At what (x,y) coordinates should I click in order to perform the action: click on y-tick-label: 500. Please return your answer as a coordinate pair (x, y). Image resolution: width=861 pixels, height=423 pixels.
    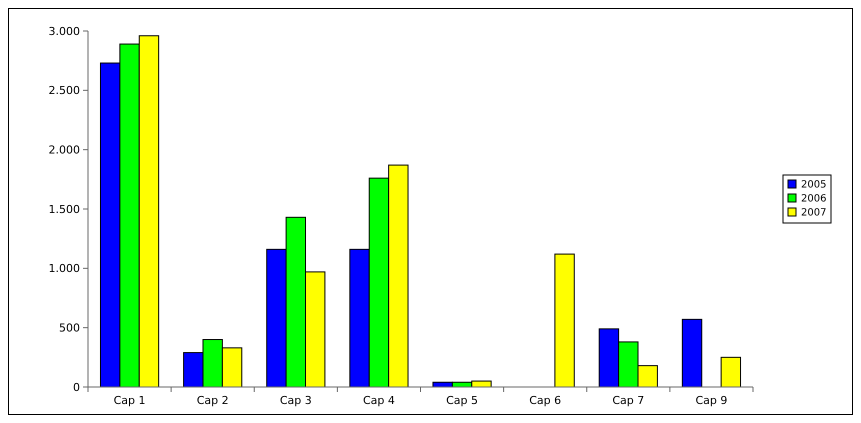
    Looking at the image, I should click on (69, 328).